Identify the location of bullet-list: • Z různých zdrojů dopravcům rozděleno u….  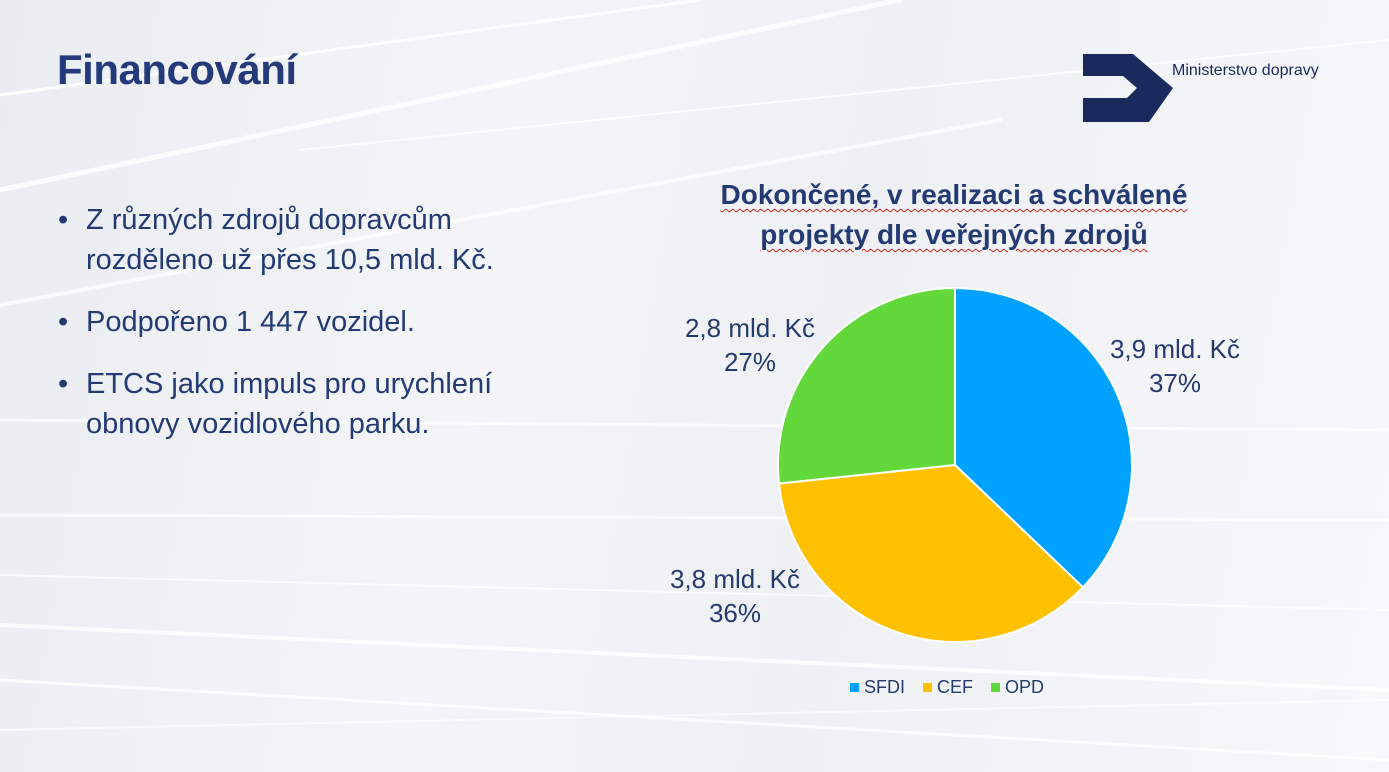
(328, 333).